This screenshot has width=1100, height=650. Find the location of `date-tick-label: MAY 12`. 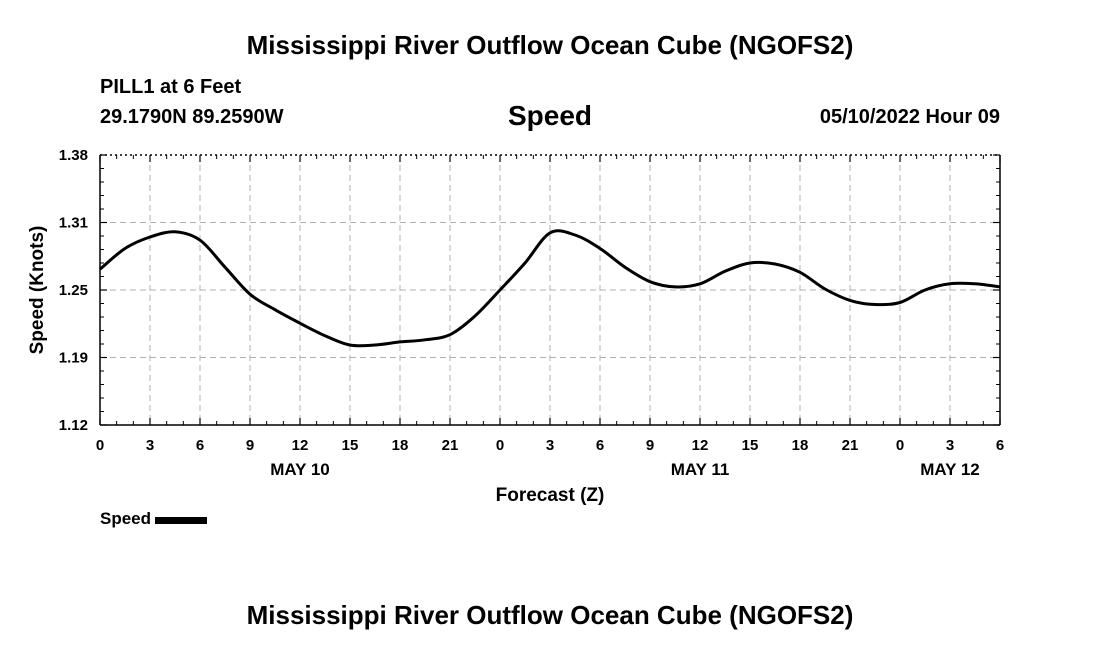

date-tick-label: MAY 12 is located at coordinates (950, 469).